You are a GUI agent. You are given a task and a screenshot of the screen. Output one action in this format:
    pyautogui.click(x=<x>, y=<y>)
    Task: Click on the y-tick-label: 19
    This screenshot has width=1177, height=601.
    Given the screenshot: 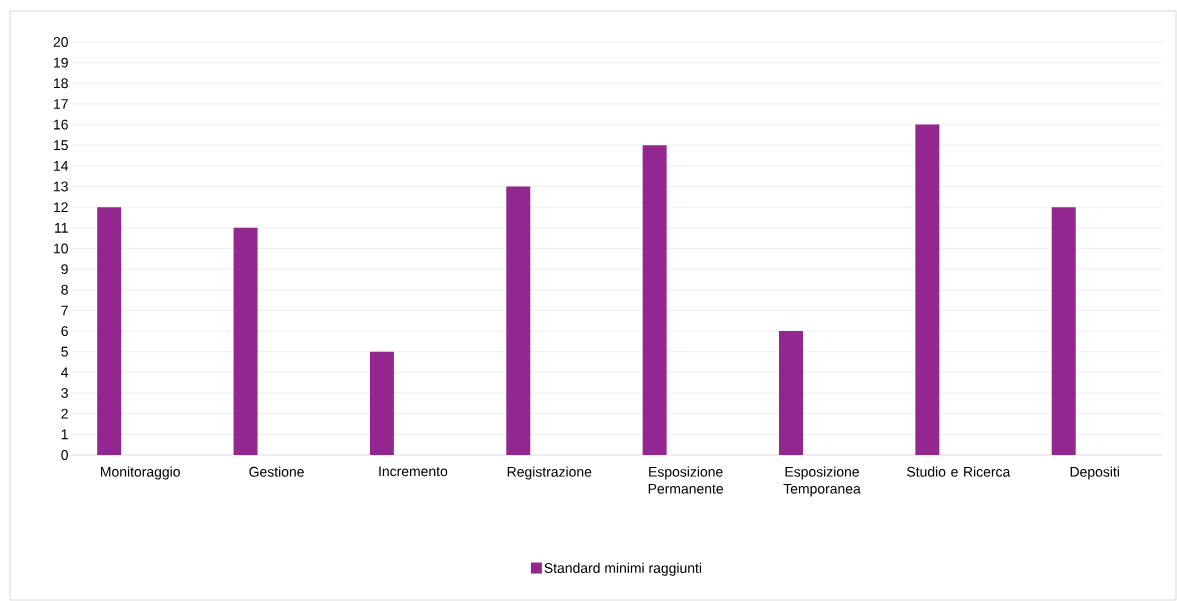 What is the action you would take?
    pyautogui.click(x=61, y=62)
    